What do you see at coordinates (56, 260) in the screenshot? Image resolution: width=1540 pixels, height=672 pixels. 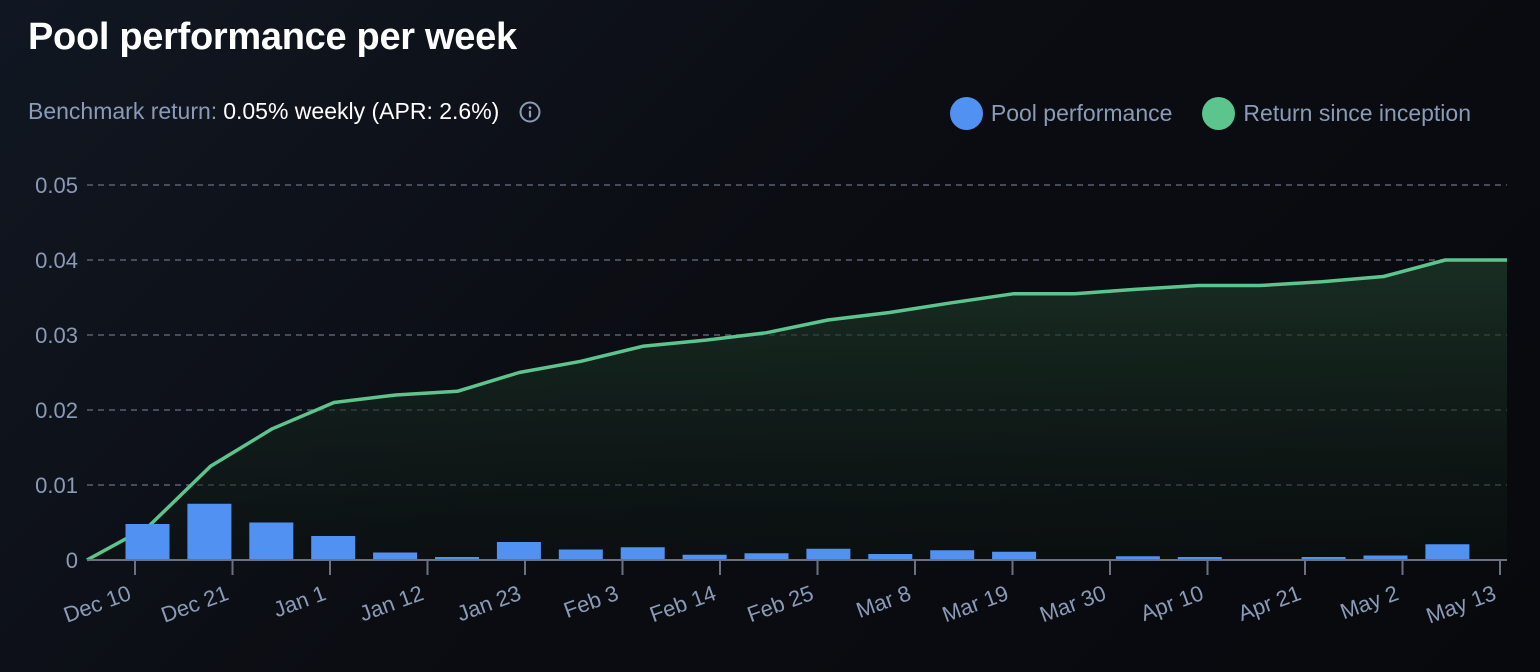 I see `y-tick-label: 0.04` at bounding box center [56, 260].